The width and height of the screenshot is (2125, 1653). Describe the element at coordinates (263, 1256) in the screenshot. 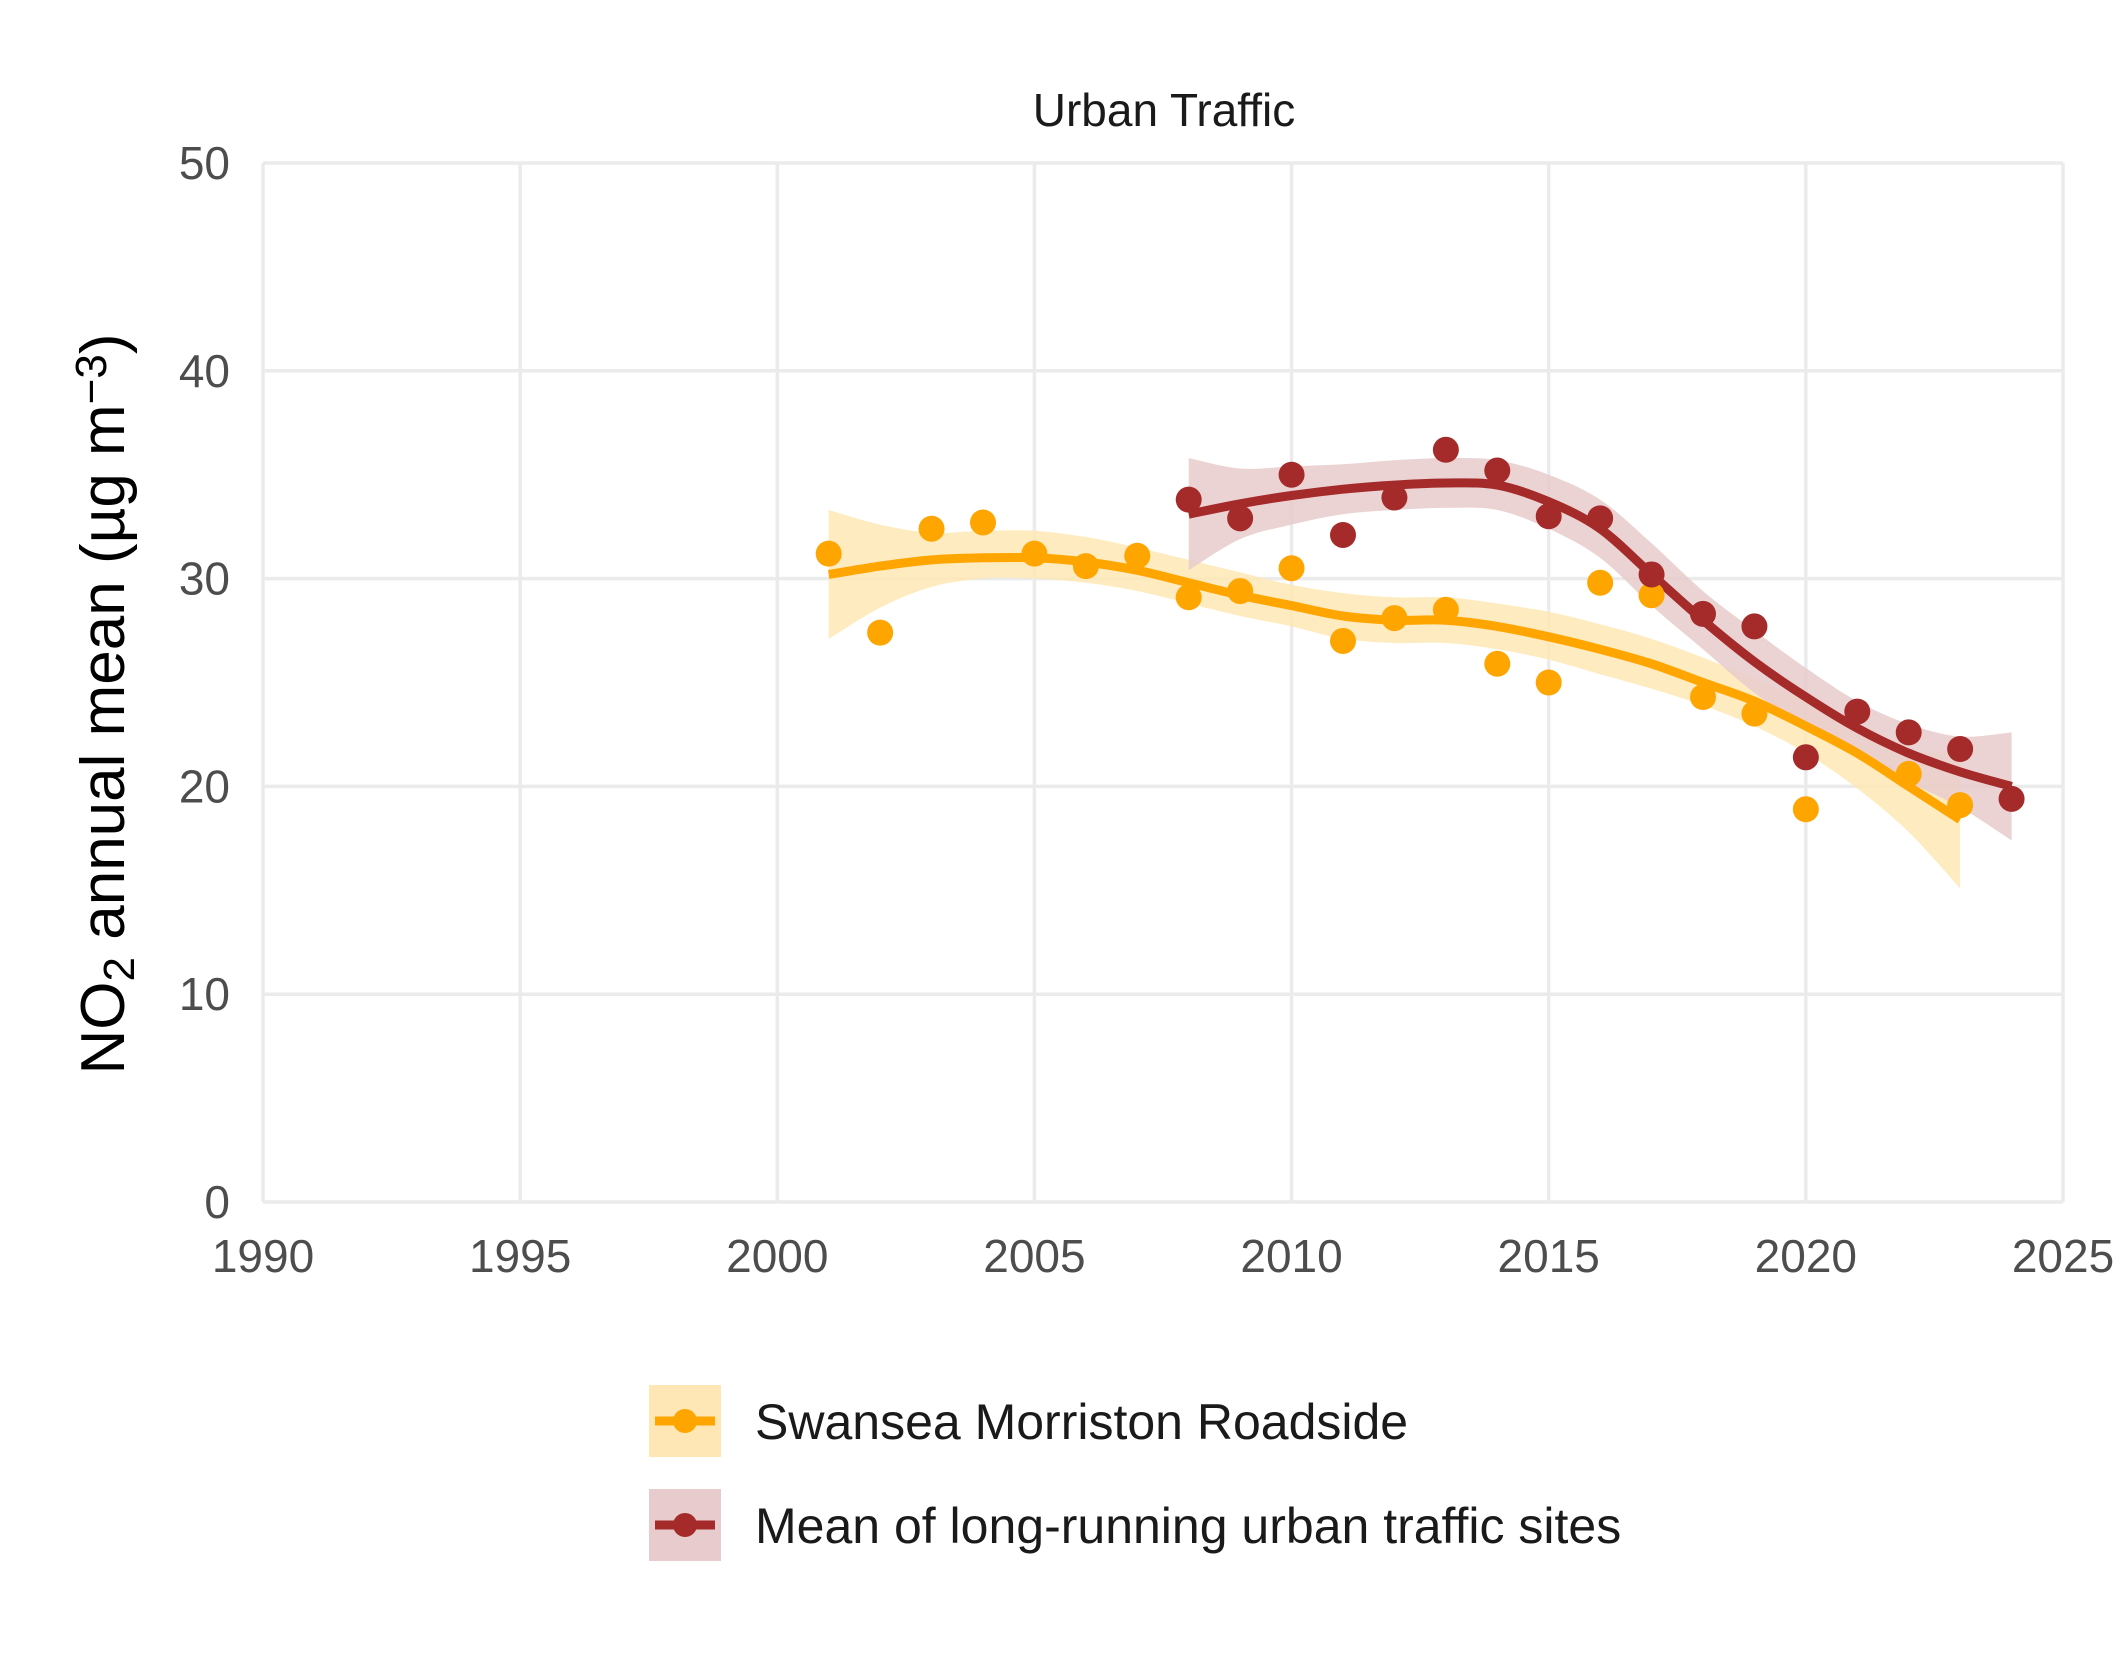

I see `x-tick-label: 1990` at that location.